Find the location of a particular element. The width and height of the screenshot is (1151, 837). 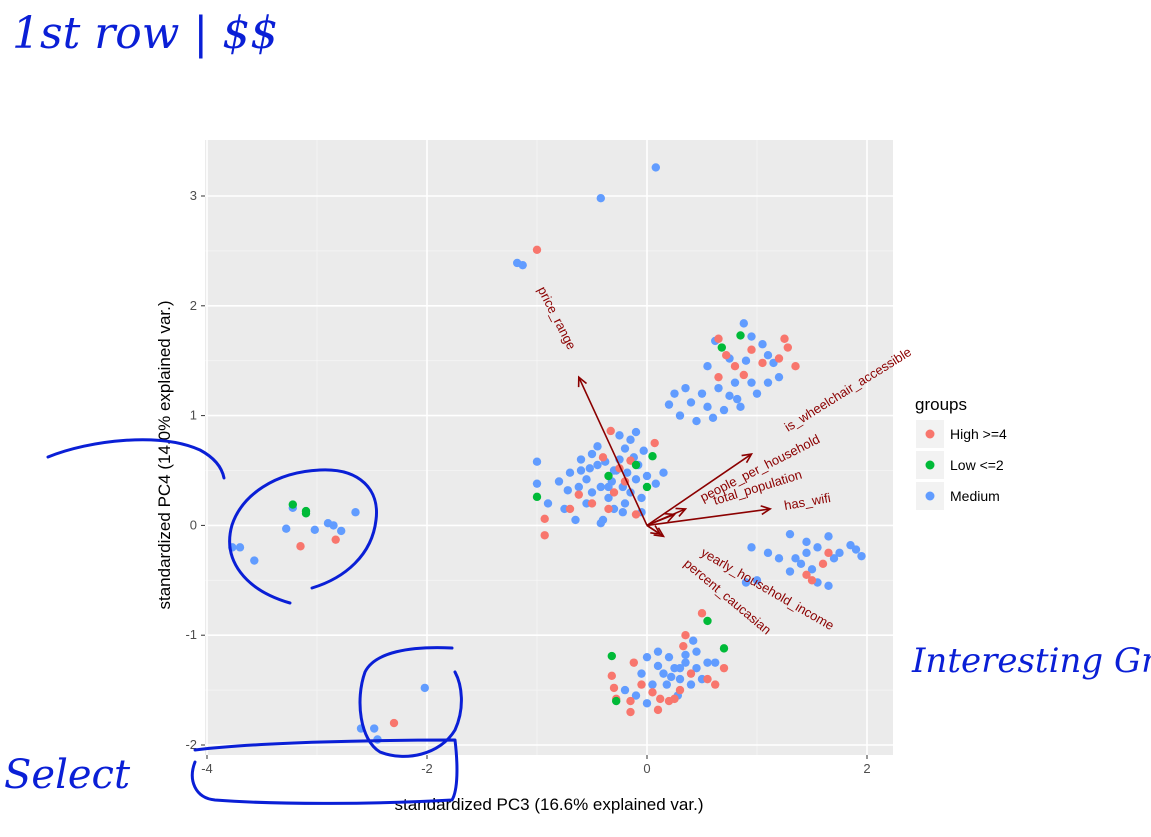

y-tick-label: 3 is located at coordinates (193, 195).